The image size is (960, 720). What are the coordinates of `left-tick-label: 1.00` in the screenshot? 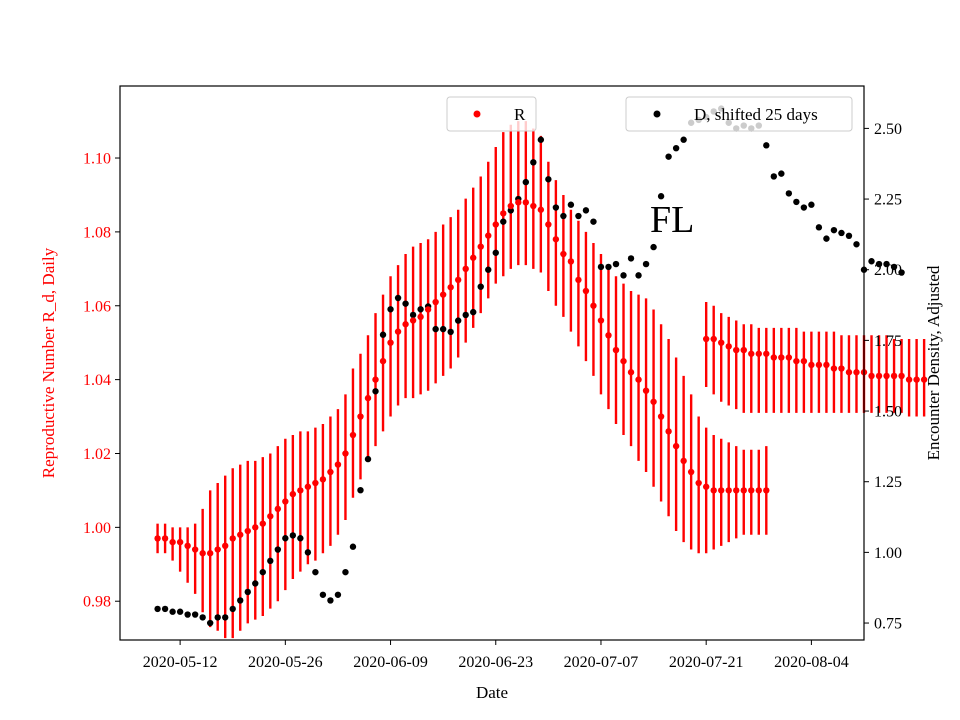 It's located at (97, 528).